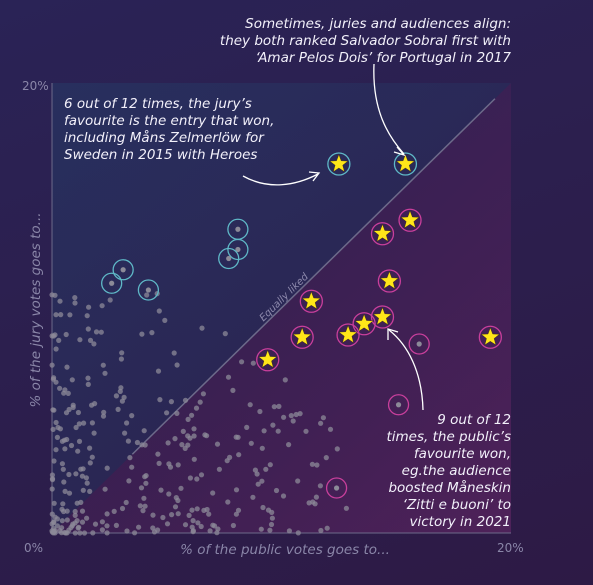 This screenshot has height=585, width=593. What do you see at coordinates (419, 344) in the screenshot?
I see `public-favourite-ring` at bounding box center [419, 344].